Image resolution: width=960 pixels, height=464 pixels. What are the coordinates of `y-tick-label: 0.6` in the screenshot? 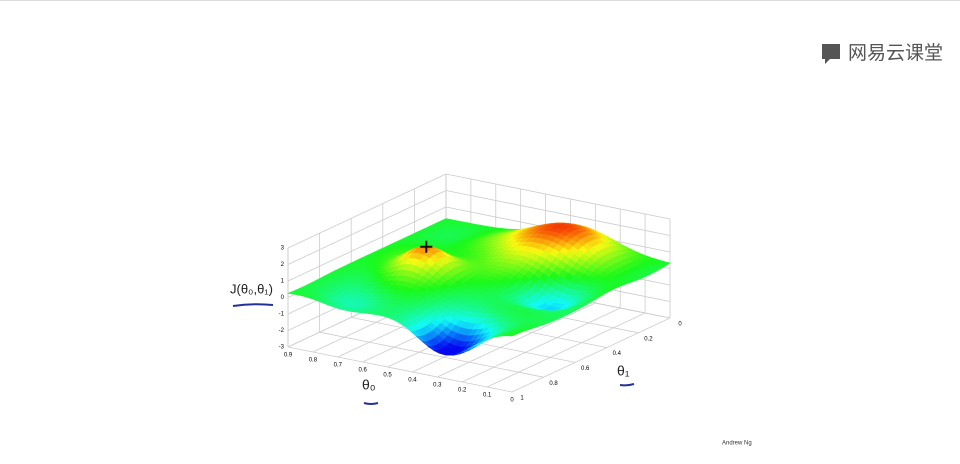 It's located at (585, 369).